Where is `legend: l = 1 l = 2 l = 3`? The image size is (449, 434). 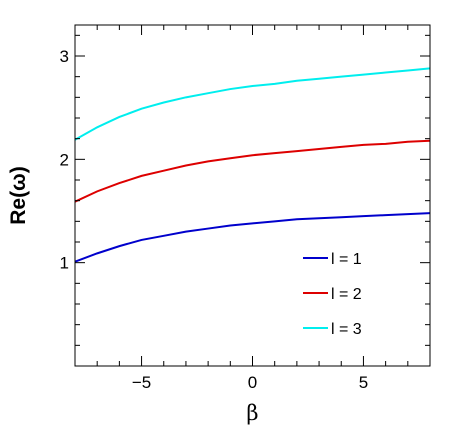
legend: l = 1 l = 2 l = 3 is located at coordinates (332, 294).